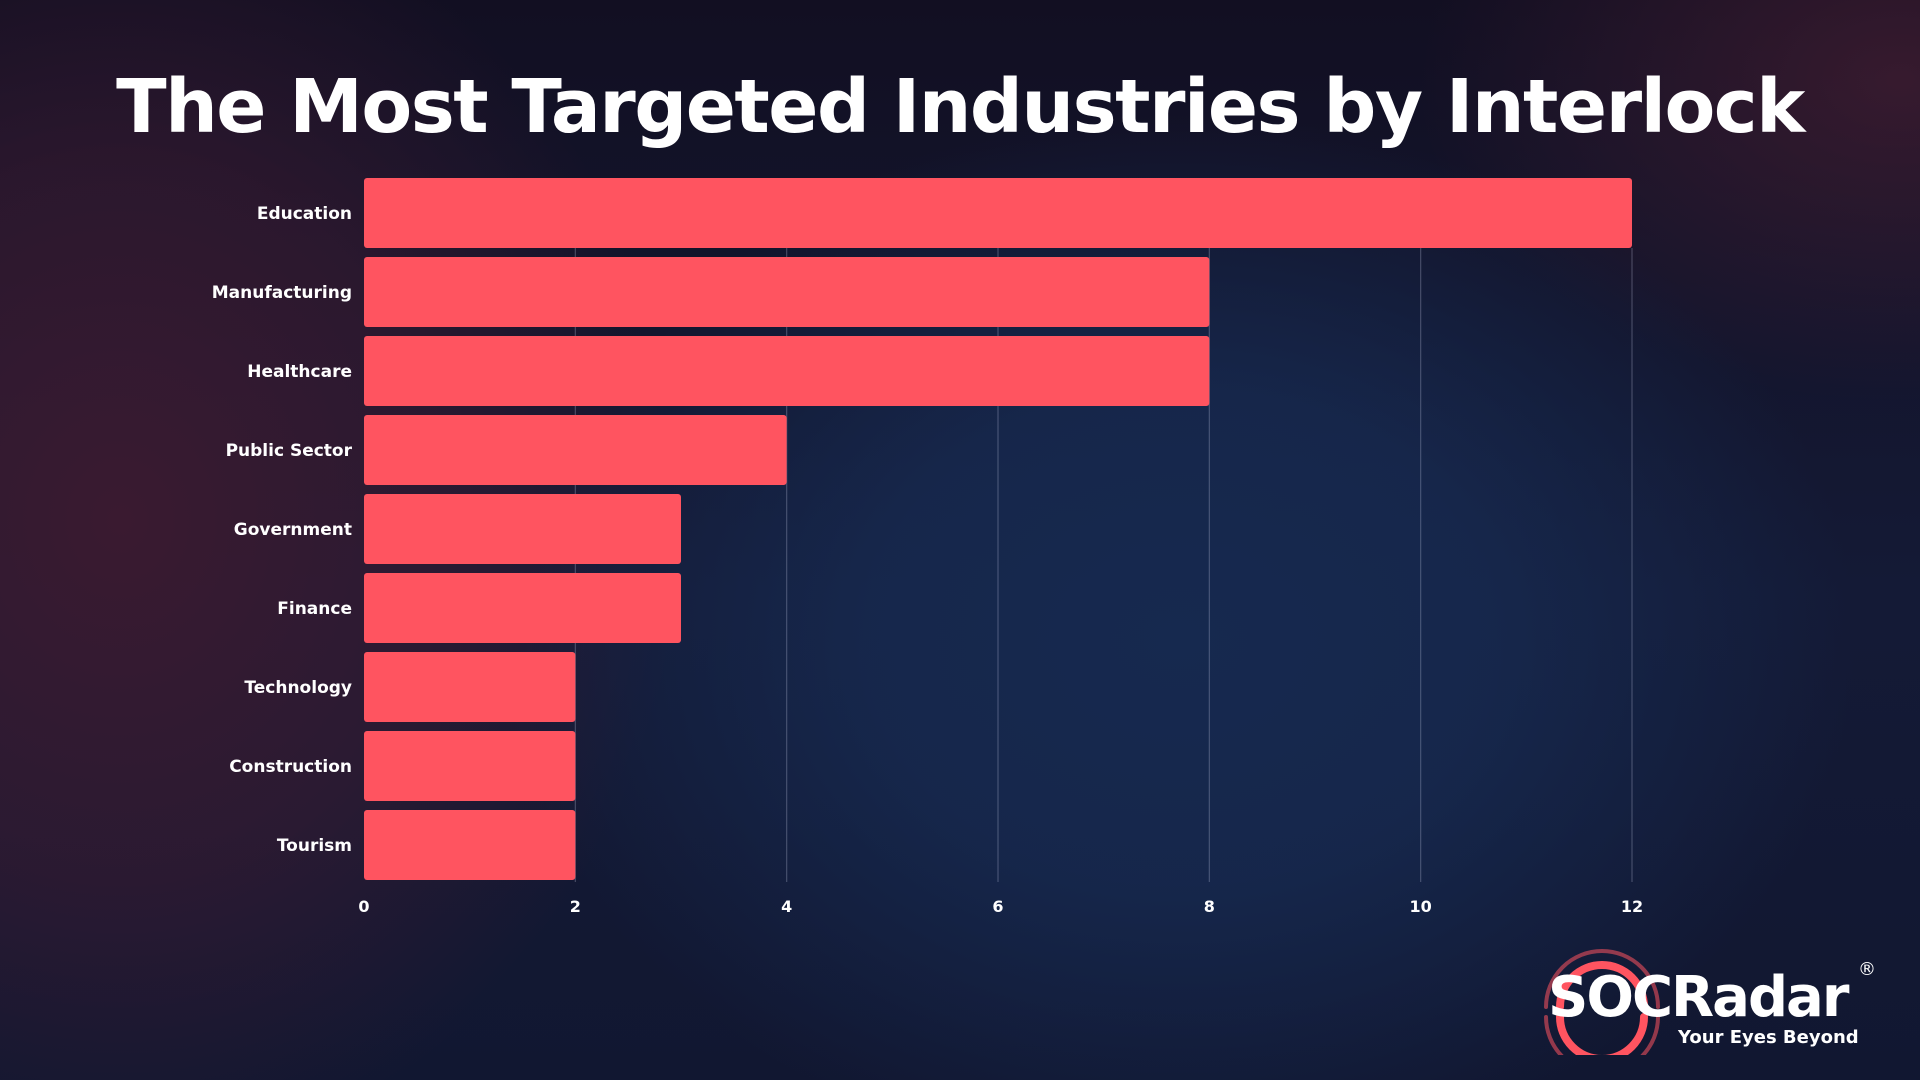 The width and height of the screenshot is (1920, 1080). What do you see at coordinates (293, 530) in the screenshot?
I see `category-label: Government` at bounding box center [293, 530].